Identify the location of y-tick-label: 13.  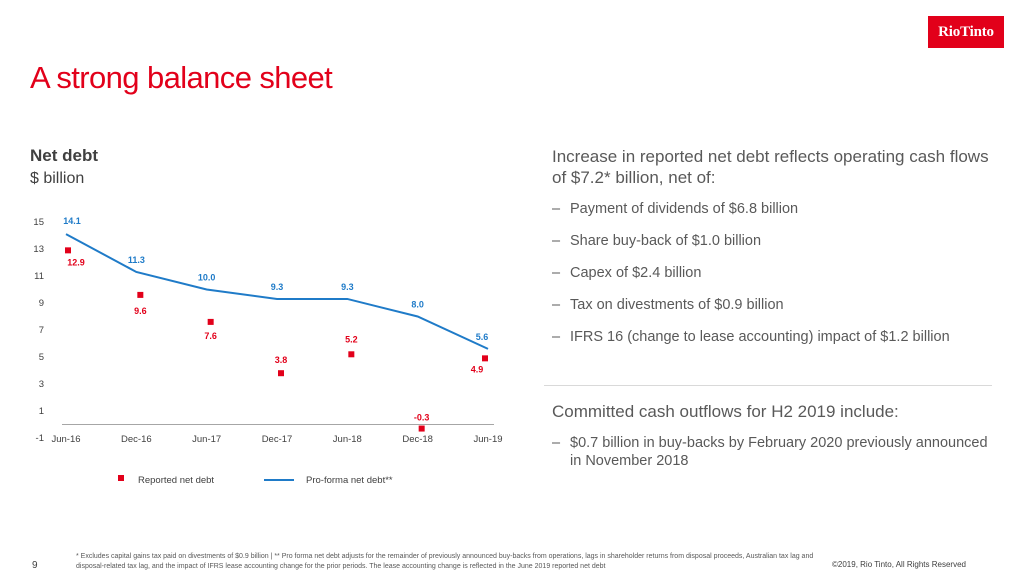
(38, 249).